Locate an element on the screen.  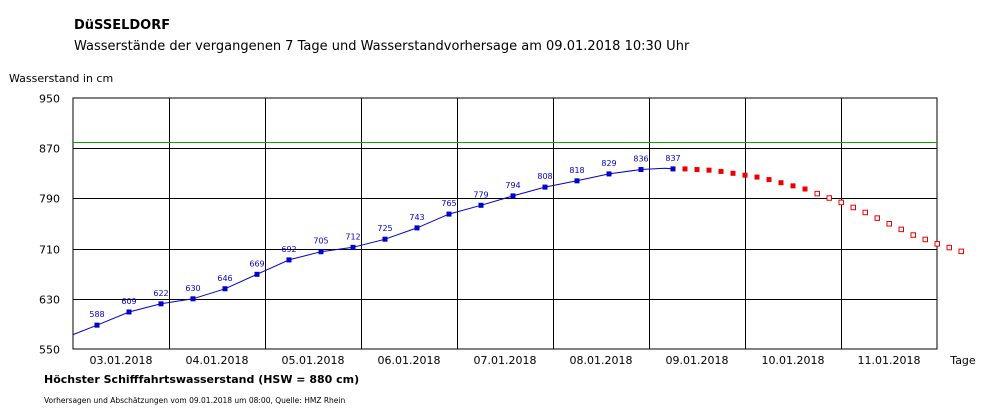
data-label: 837 is located at coordinates (672, 158).